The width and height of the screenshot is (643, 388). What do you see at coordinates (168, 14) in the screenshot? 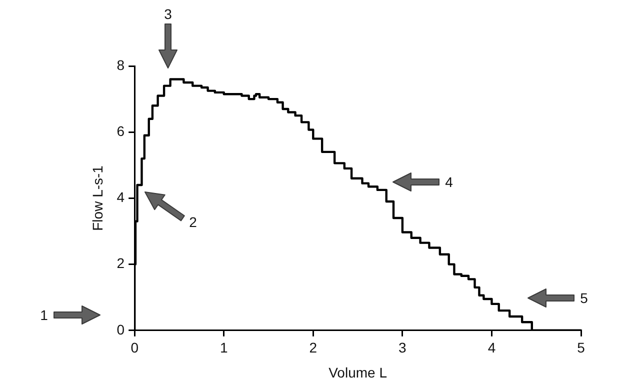
I see `text: 3` at bounding box center [168, 14].